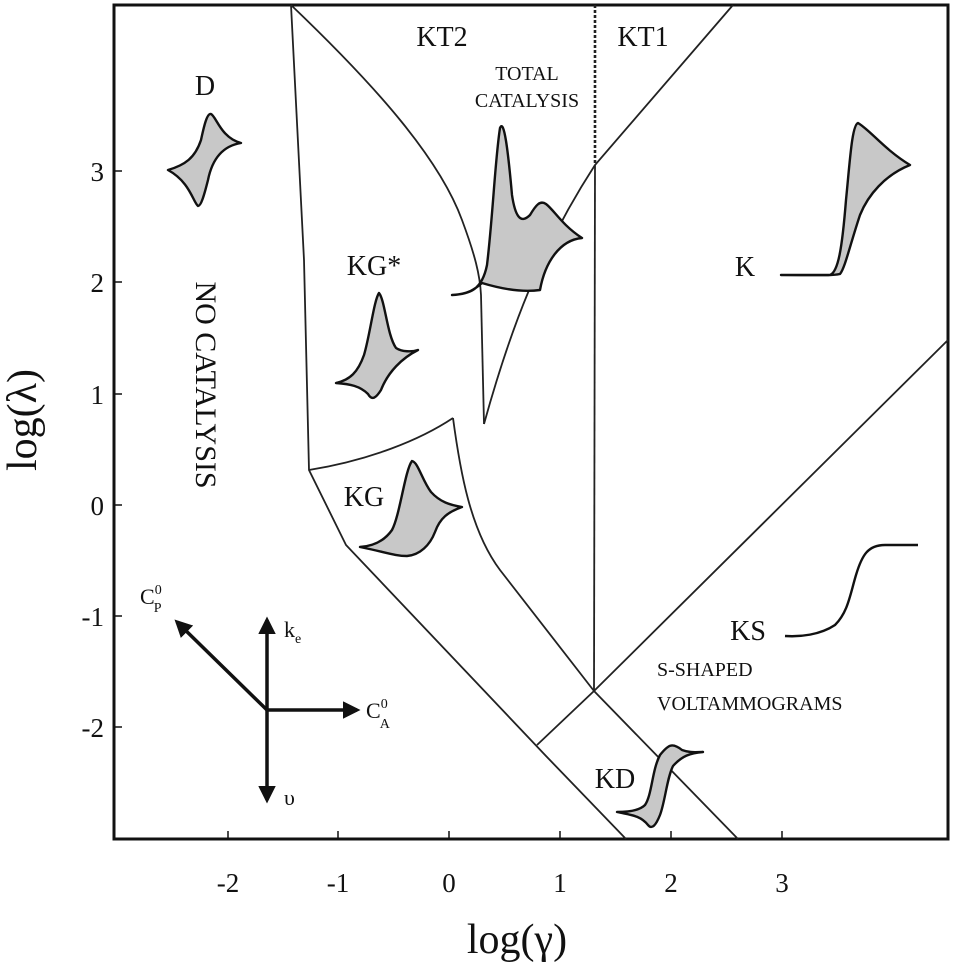 This screenshot has height=967, width=958. What do you see at coordinates (482, 359) in the screenshot?
I see `boundary-kt-divider` at bounding box center [482, 359].